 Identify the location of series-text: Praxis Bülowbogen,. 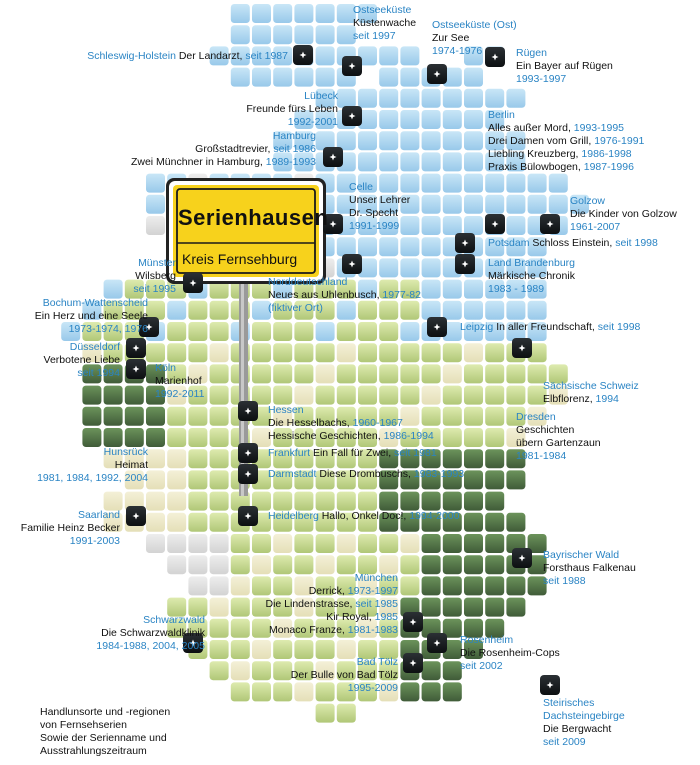
(536, 167).